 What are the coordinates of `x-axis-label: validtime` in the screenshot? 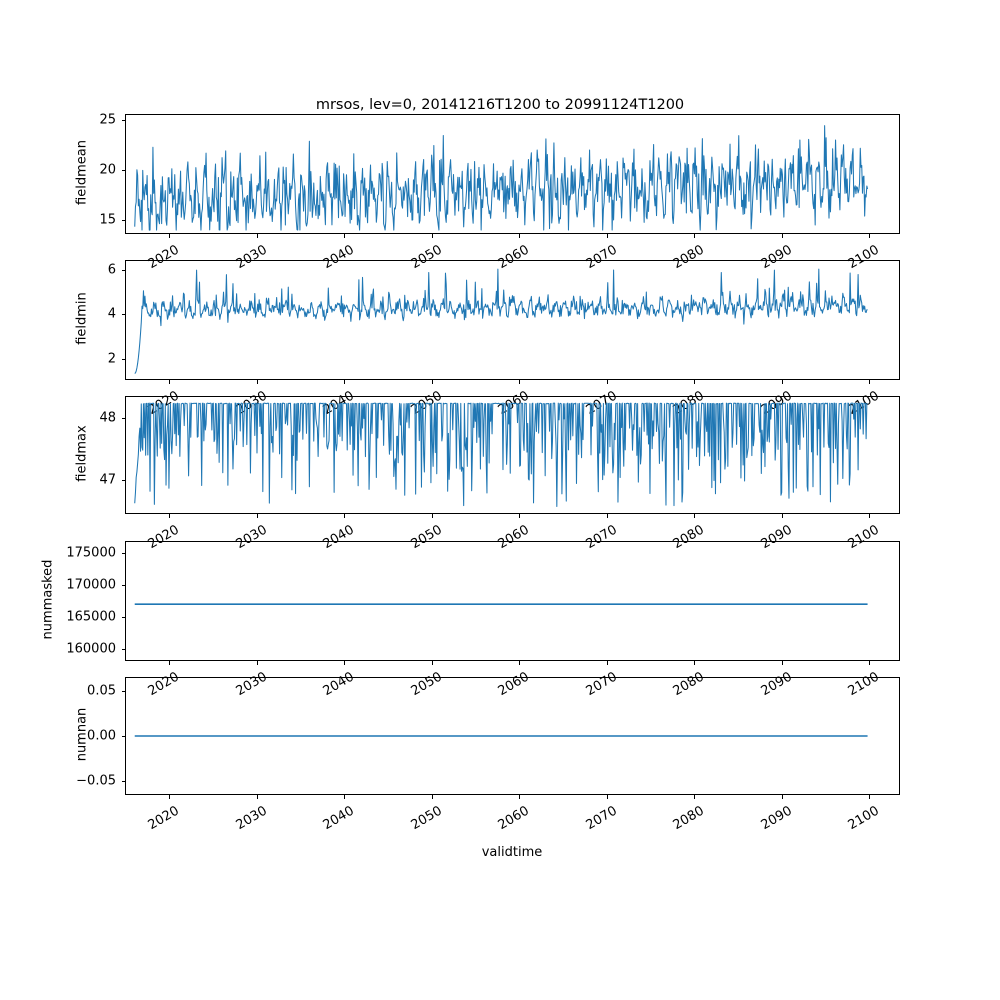 It's located at (512, 852).